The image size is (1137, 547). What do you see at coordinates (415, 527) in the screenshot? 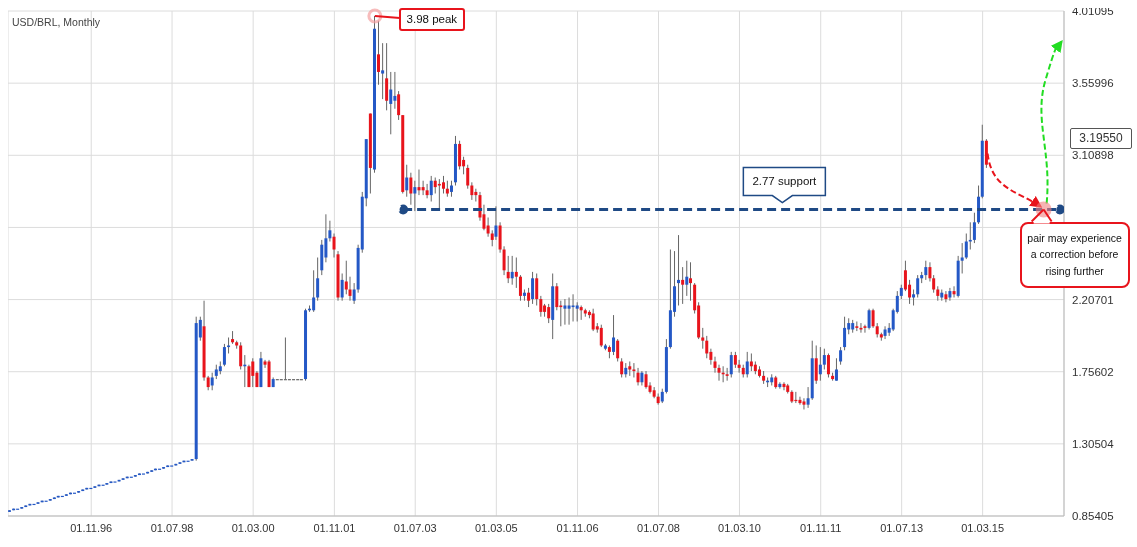
I see `x-tick-label: 01.07.03` at bounding box center [415, 527].